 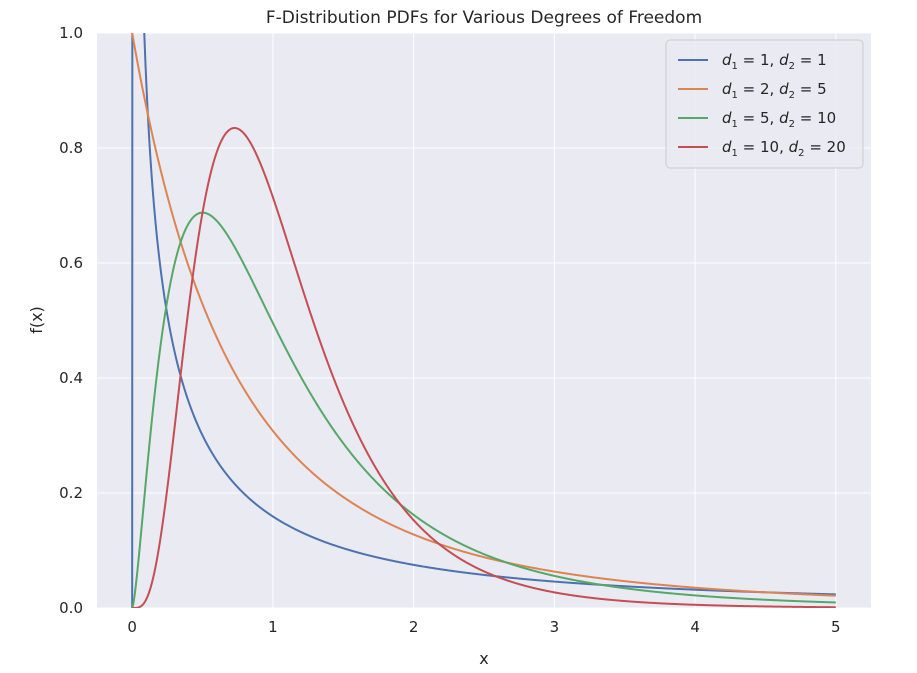 What do you see at coordinates (71, 148) in the screenshot?
I see `y-tick-label: 0.8` at bounding box center [71, 148].